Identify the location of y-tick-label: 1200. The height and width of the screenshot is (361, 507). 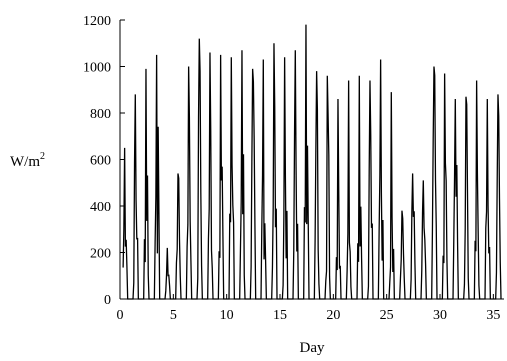
(97, 21).